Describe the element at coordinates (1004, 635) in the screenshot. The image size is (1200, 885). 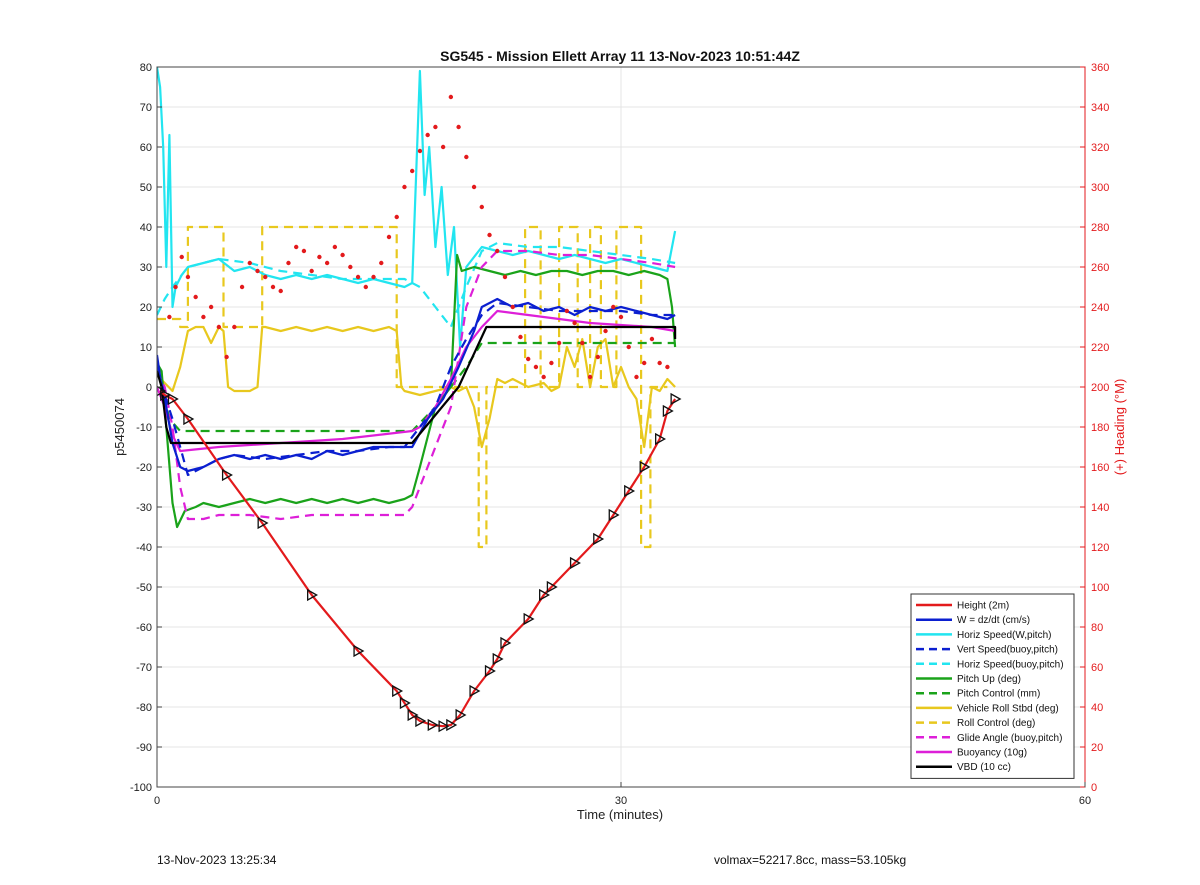
I see `legend-label: Horiz Speed(W,pitch)` at that location.